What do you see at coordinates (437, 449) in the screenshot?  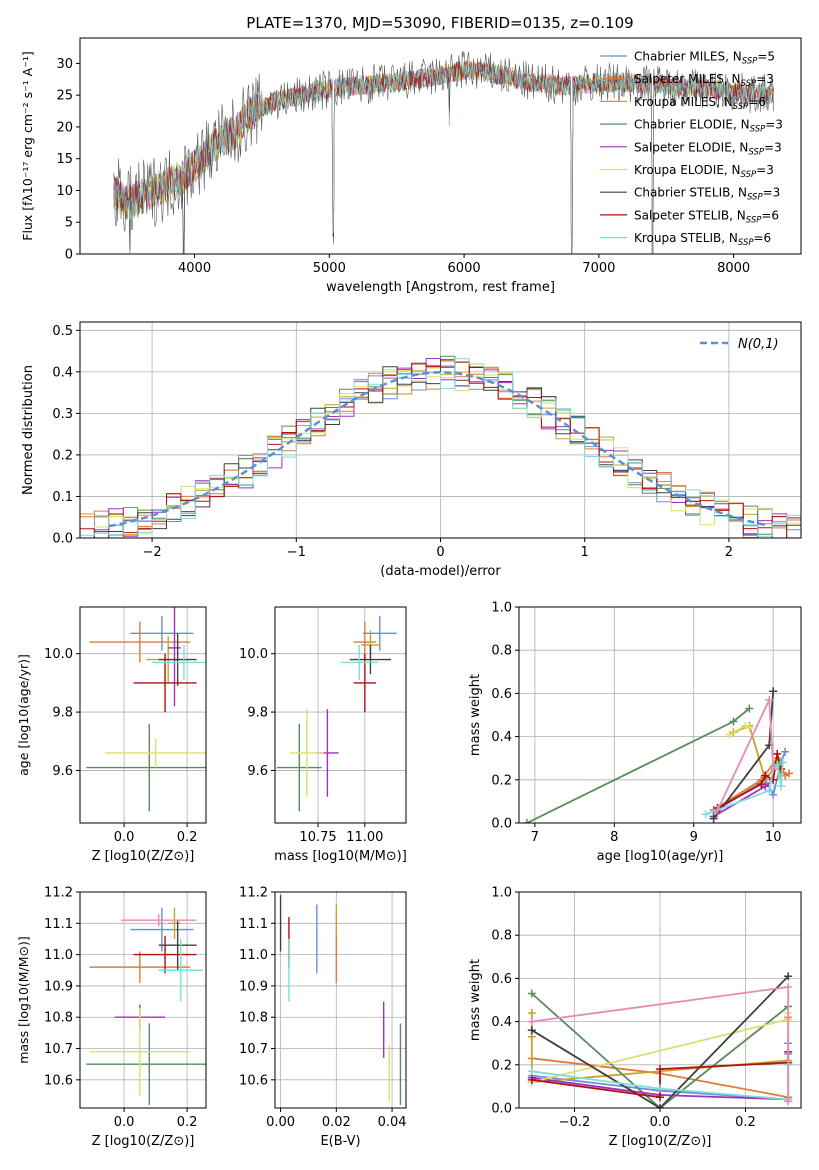 I see `normal-reference-curve` at bounding box center [437, 449].